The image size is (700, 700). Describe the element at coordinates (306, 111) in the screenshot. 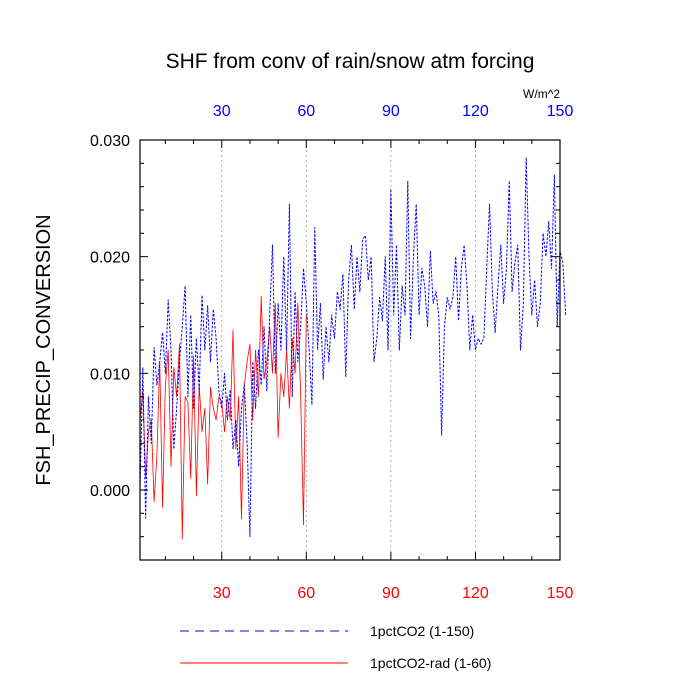

I see `x-tick-label-top-60: 60` at that location.